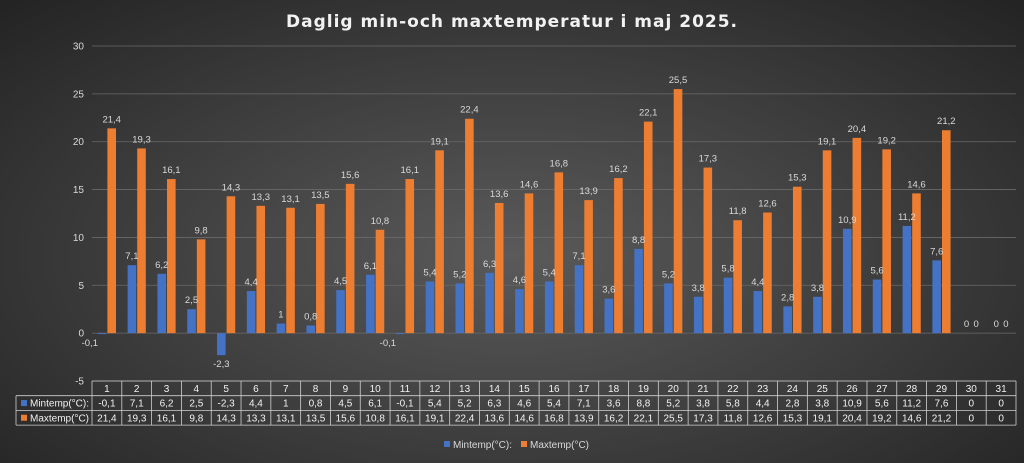 This screenshot has width=1024, height=463. What do you see at coordinates (167, 404) in the screenshot?
I see `table-cell: 6,2` at bounding box center [167, 404].